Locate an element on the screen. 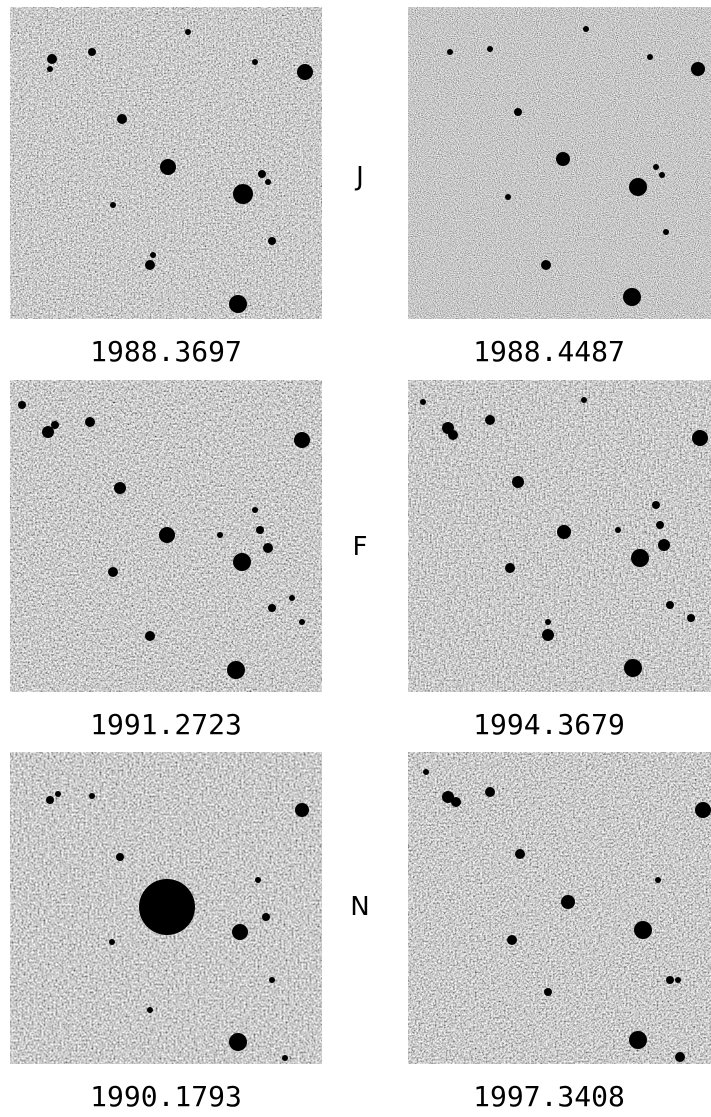 The width and height of the screenshot is (711, 1117). plate-image-f-right is located at coordinates (559, 536).